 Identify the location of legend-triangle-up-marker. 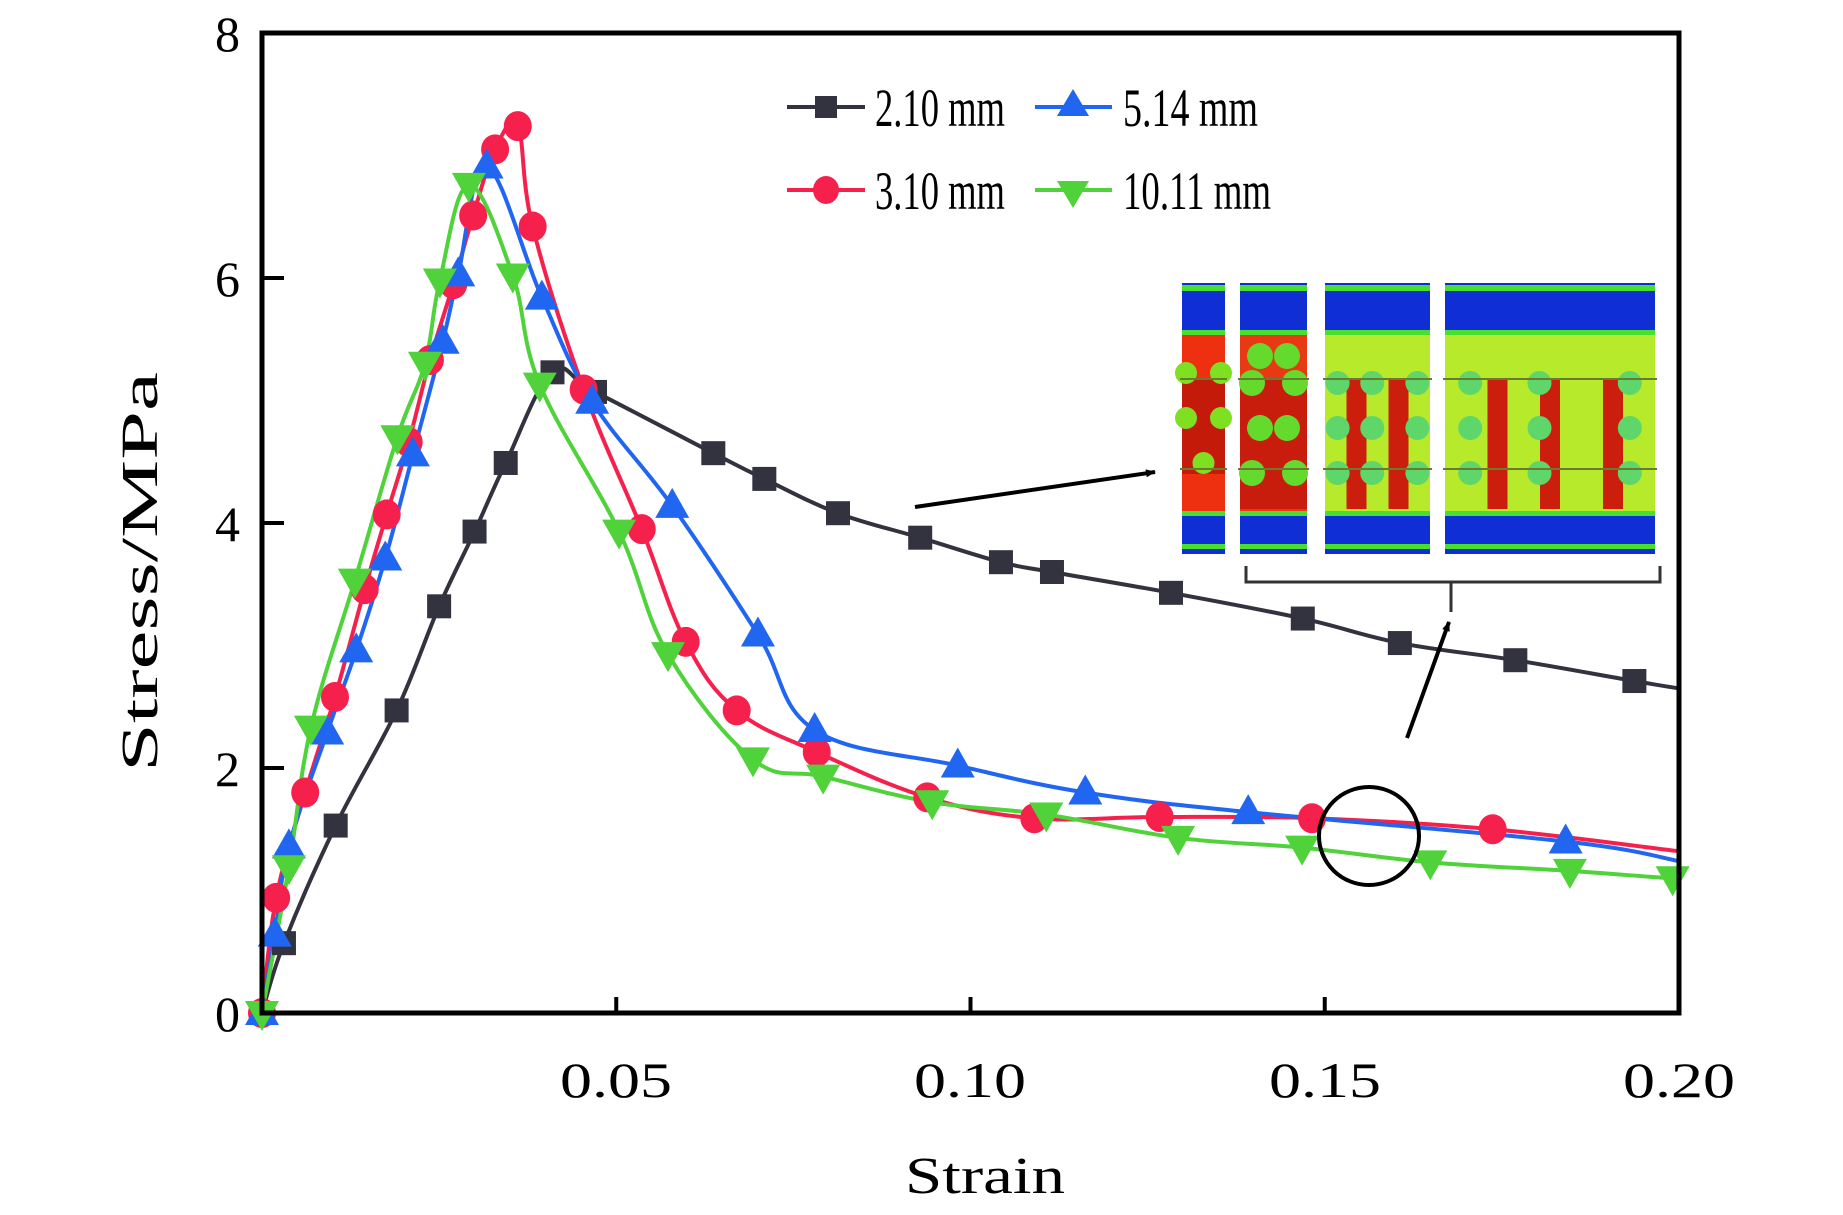
(1073, 102).